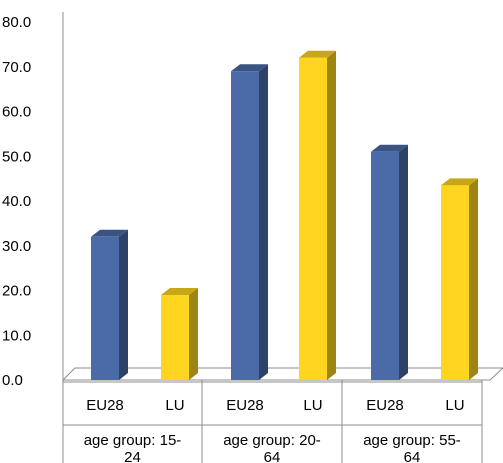 This screenshot has height=463, width=503. I want to click on y-tick-label: 60.0, so click(16, 112).